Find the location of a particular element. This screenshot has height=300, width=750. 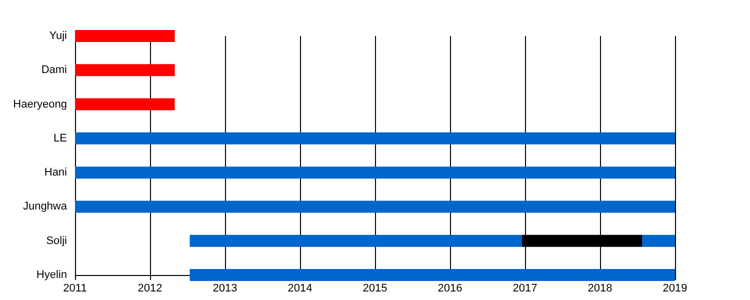

x-tick-label: 2015 is located at coordinates (375, 288).